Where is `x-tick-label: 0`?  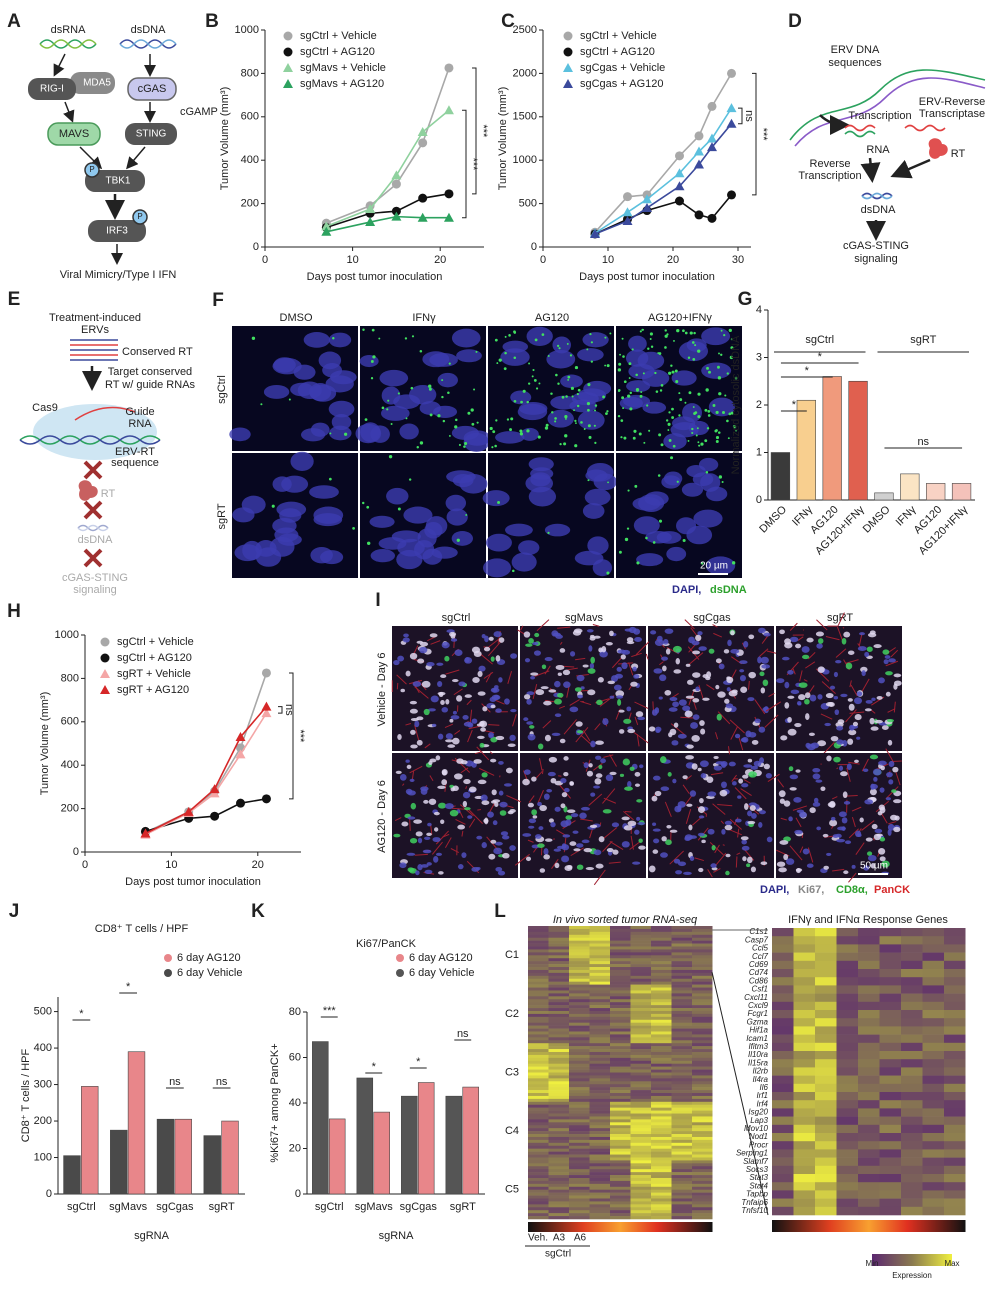
x-tick-label: 0 is located at coordinates (543, 260).